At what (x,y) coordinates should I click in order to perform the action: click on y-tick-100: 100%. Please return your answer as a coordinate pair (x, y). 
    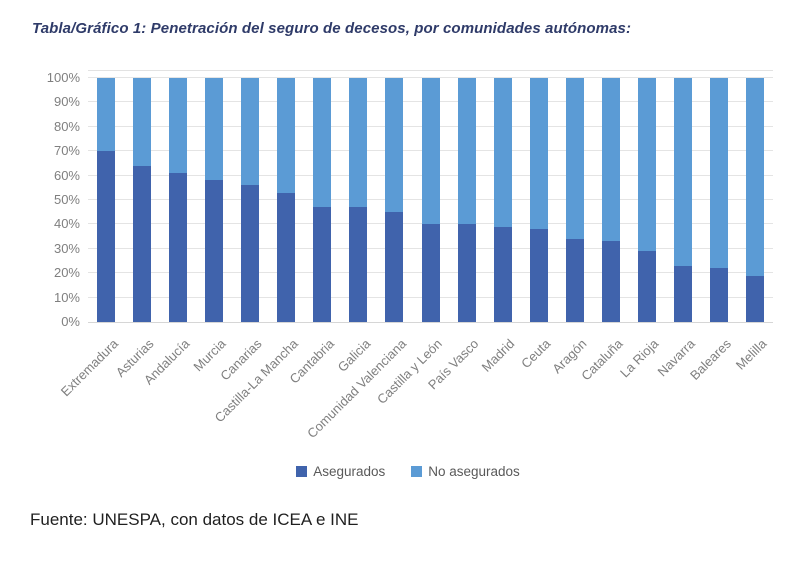
    Looking at the image, I should click on (63, 77).